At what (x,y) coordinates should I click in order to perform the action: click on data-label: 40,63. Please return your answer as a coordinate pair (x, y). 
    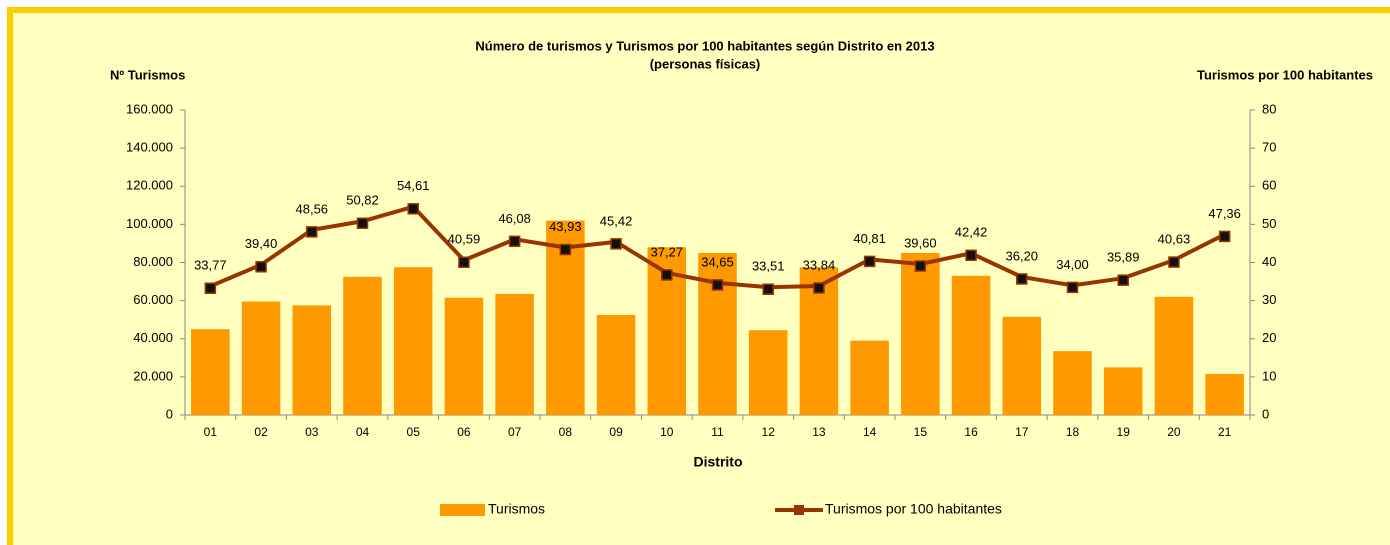
    Looking at the image, I should click on (1174, 239).